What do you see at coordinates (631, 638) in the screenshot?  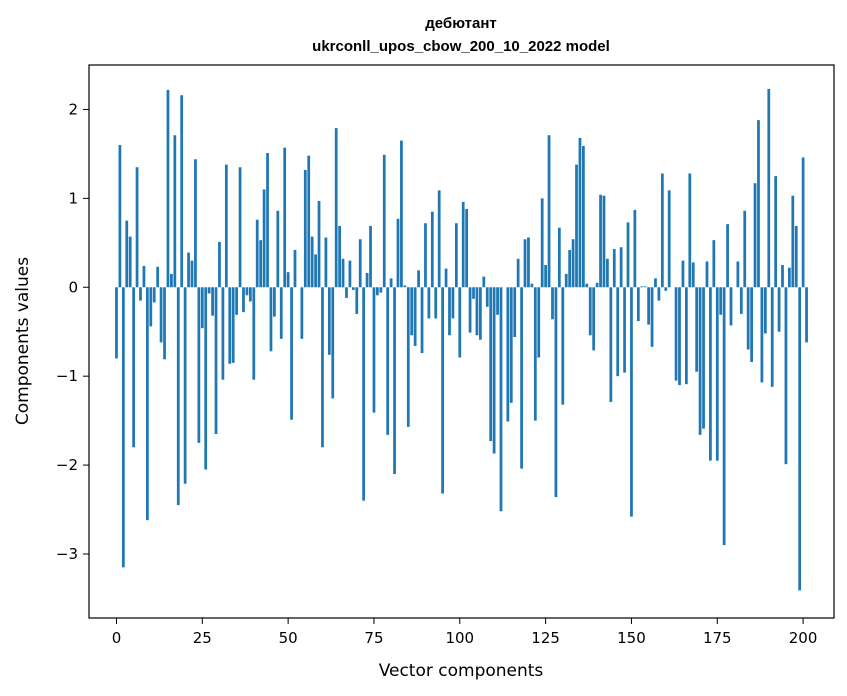 I see `x-tick-label: 150` at bounding box center [631, 638].